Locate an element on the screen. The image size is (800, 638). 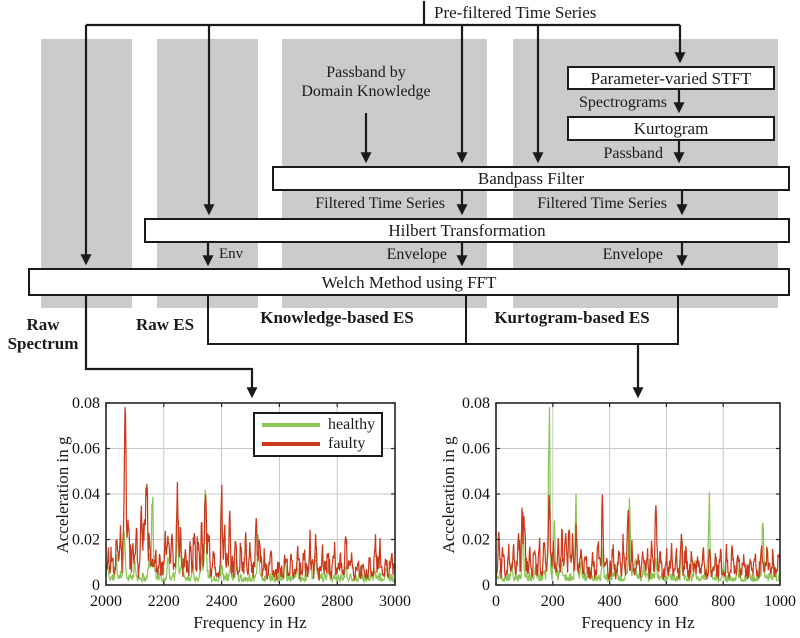
output-raw-spectrum-label: Raw Spectrum is located at coordinates (43, 334).